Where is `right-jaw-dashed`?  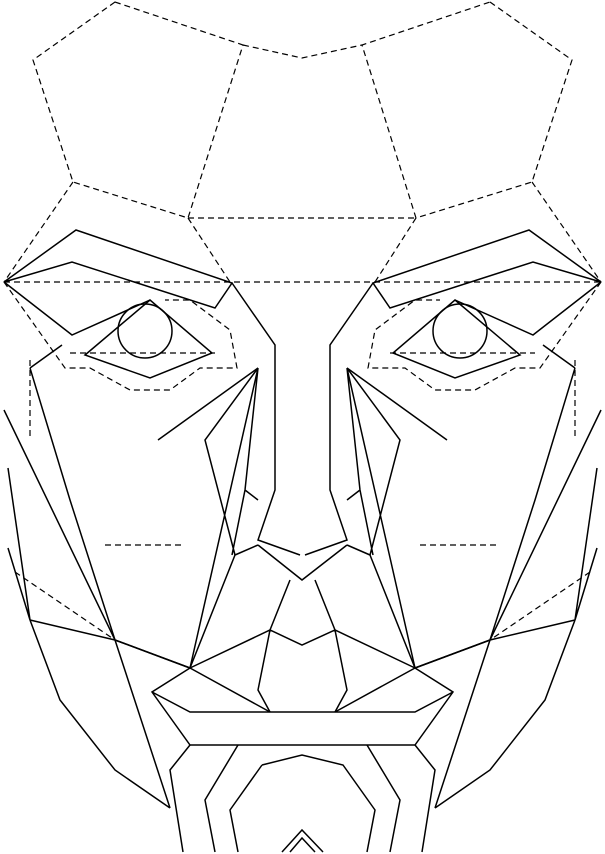 right-jaw-dashed is located at coordinates (540, 606).